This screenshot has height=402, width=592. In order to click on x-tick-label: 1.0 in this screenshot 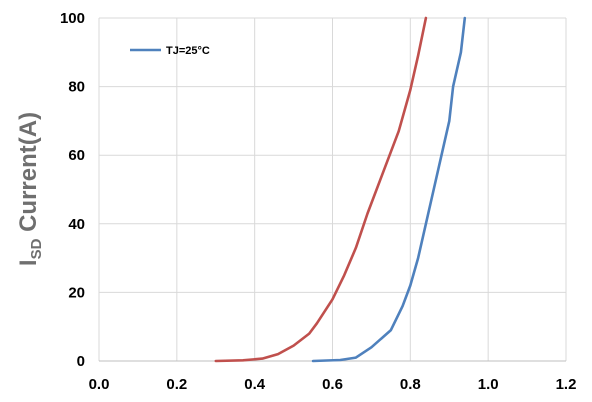, I will do `click(488, 384)`.